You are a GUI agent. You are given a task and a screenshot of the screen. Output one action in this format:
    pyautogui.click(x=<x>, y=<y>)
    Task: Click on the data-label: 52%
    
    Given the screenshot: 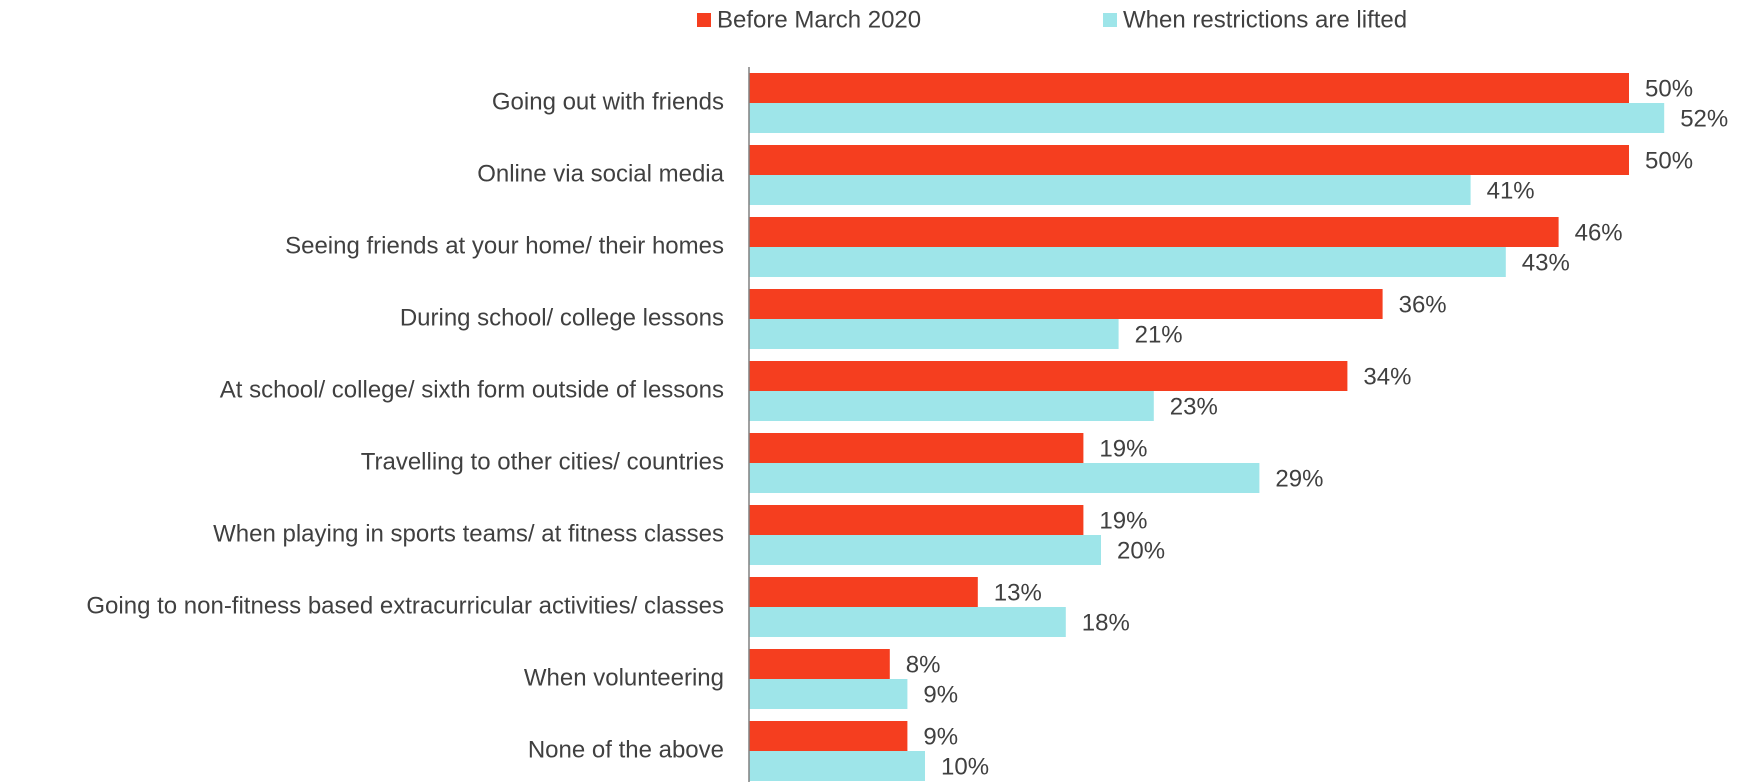 What is the action you would take?
    pyautogui.click(x=1704, y=118)
    